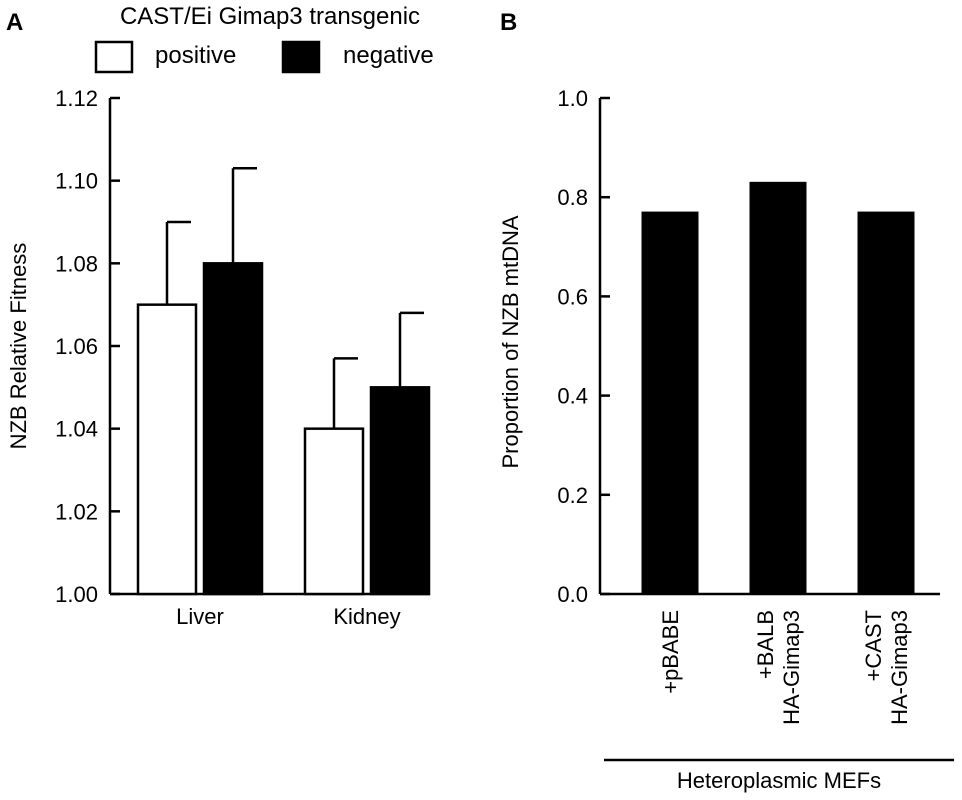 Image resolution: width=962 pixels, height=800 pixels. What do you see at coordinates (779, 780) in the screenshot?
I see `panel-b-x-axis-label: Heteroplasmic MEFs` at bounding box center [779, 780].